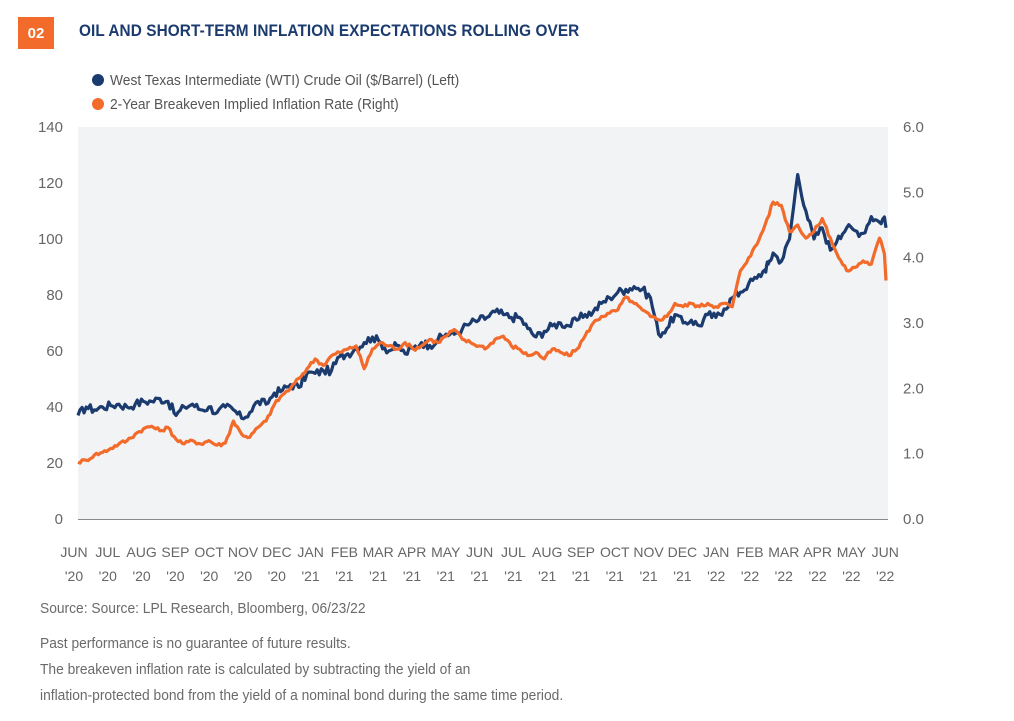 The width and height of the screenshot is (1014, 721). What do you see at coordinates (54, 463) in the screenshot?
I see `y-left-tick-label: 20` at bounding box center [54, 463].